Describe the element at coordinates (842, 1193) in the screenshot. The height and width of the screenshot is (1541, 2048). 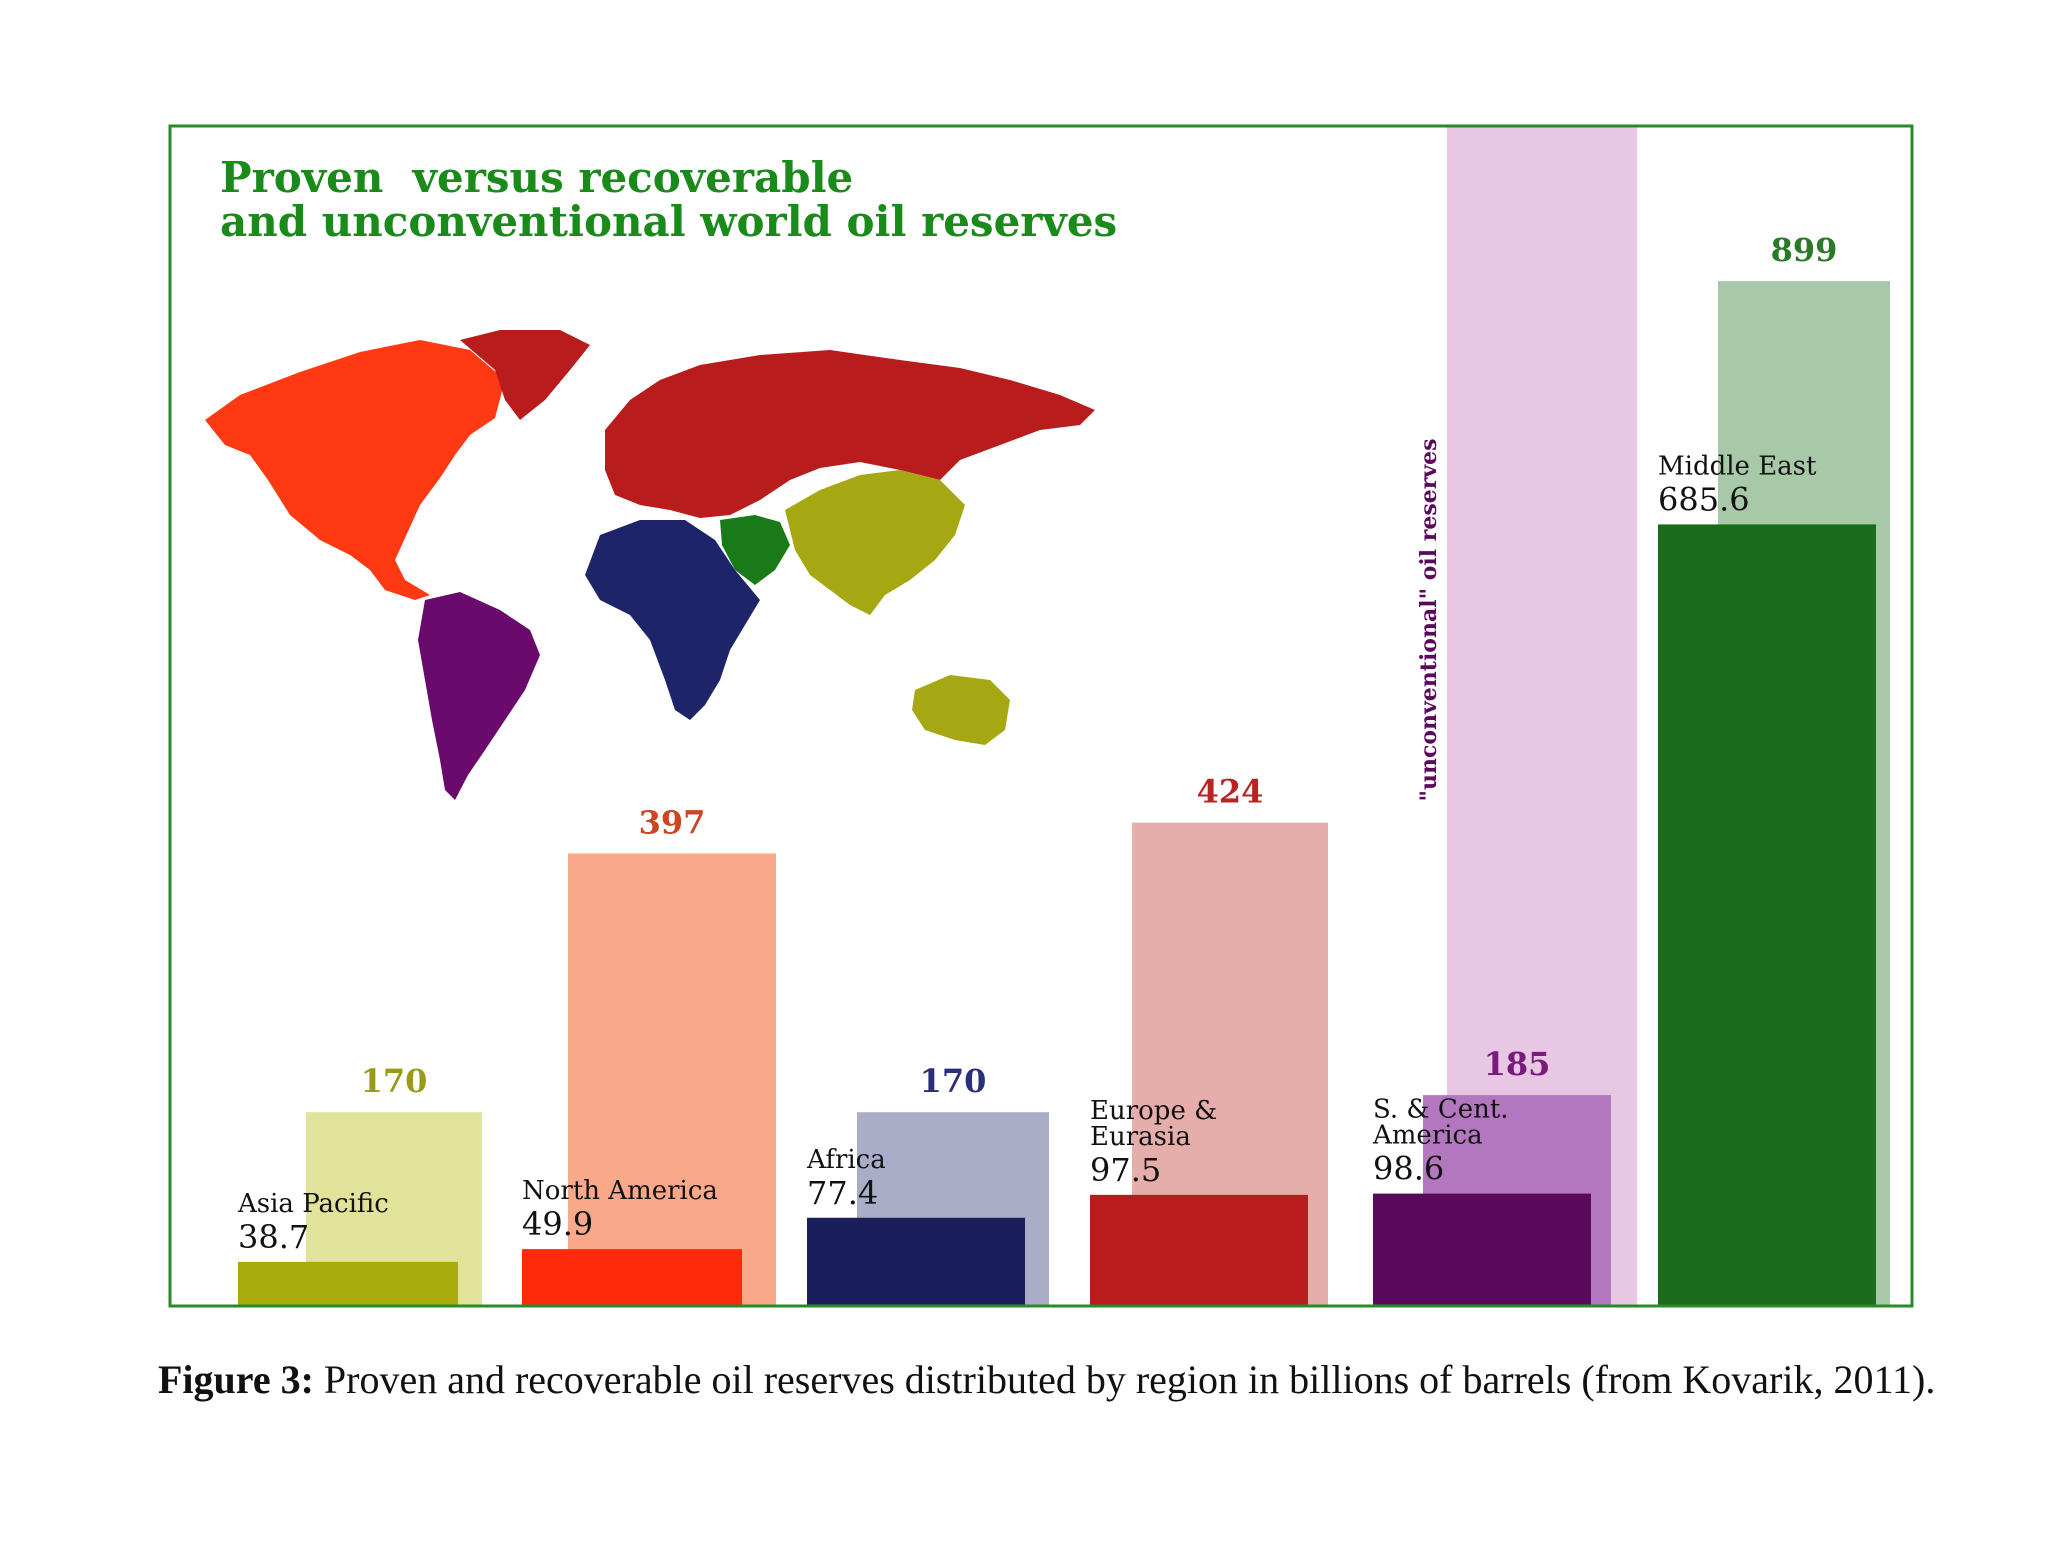
I see `label-proven-2: 77.4` at that location.